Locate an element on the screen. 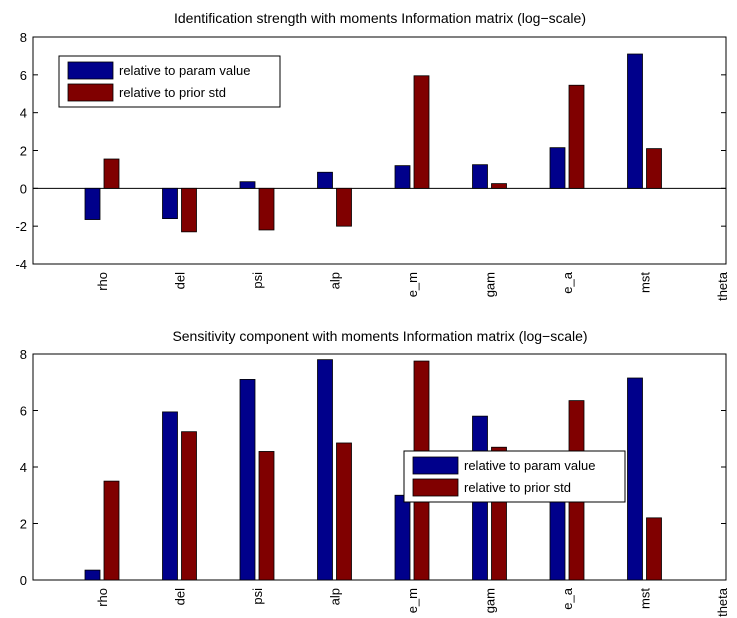 The image size is (737, 618). bar-e_a-param-value is located at coordinates (557, 168).